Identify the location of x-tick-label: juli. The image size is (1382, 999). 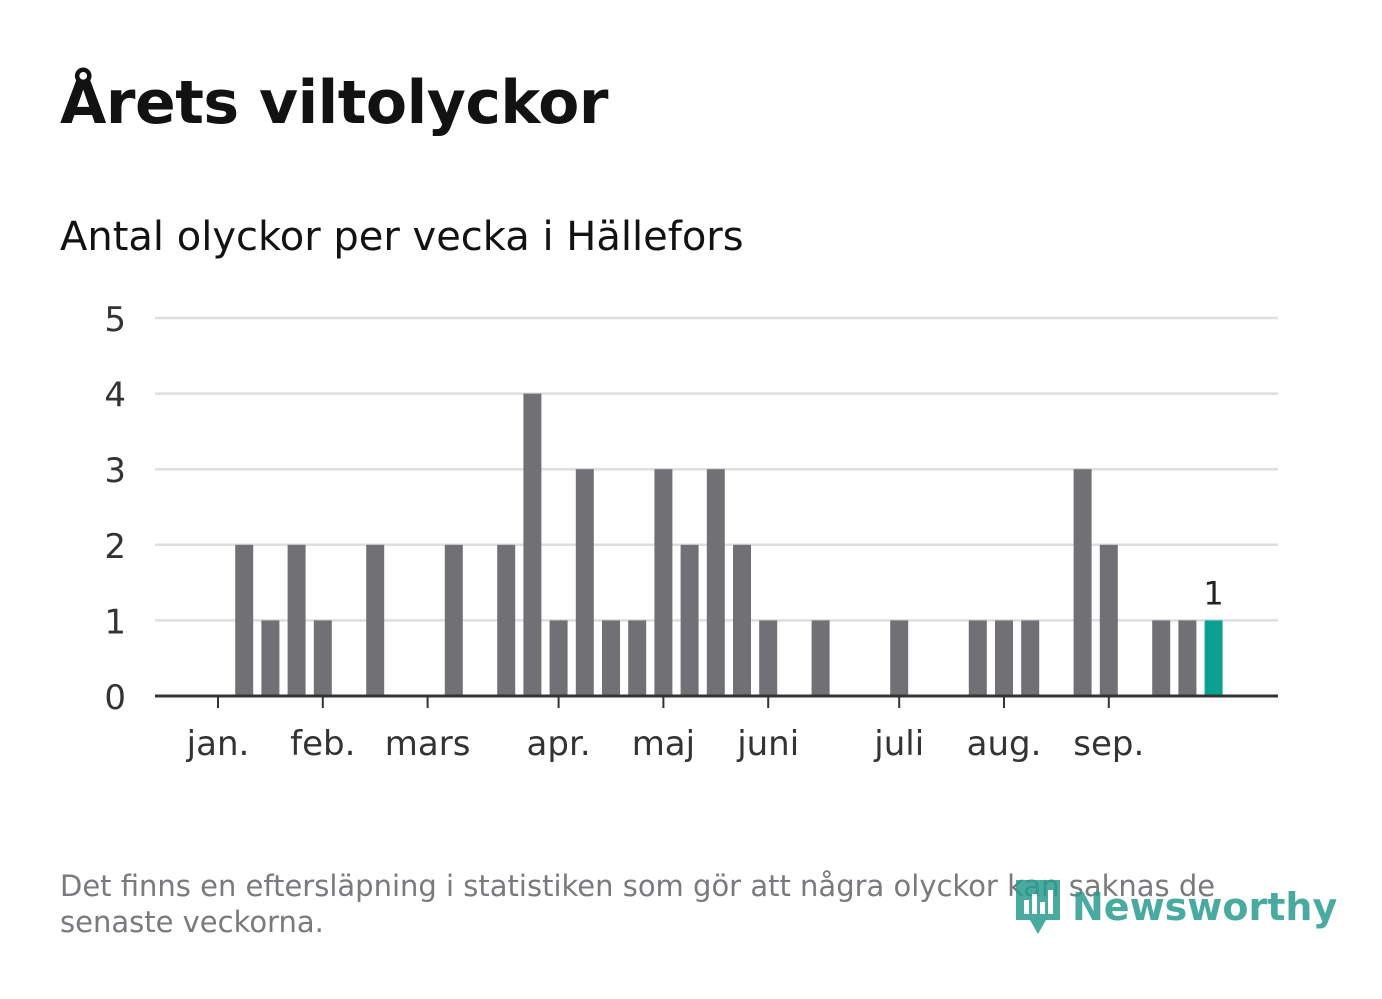
(898, 744).